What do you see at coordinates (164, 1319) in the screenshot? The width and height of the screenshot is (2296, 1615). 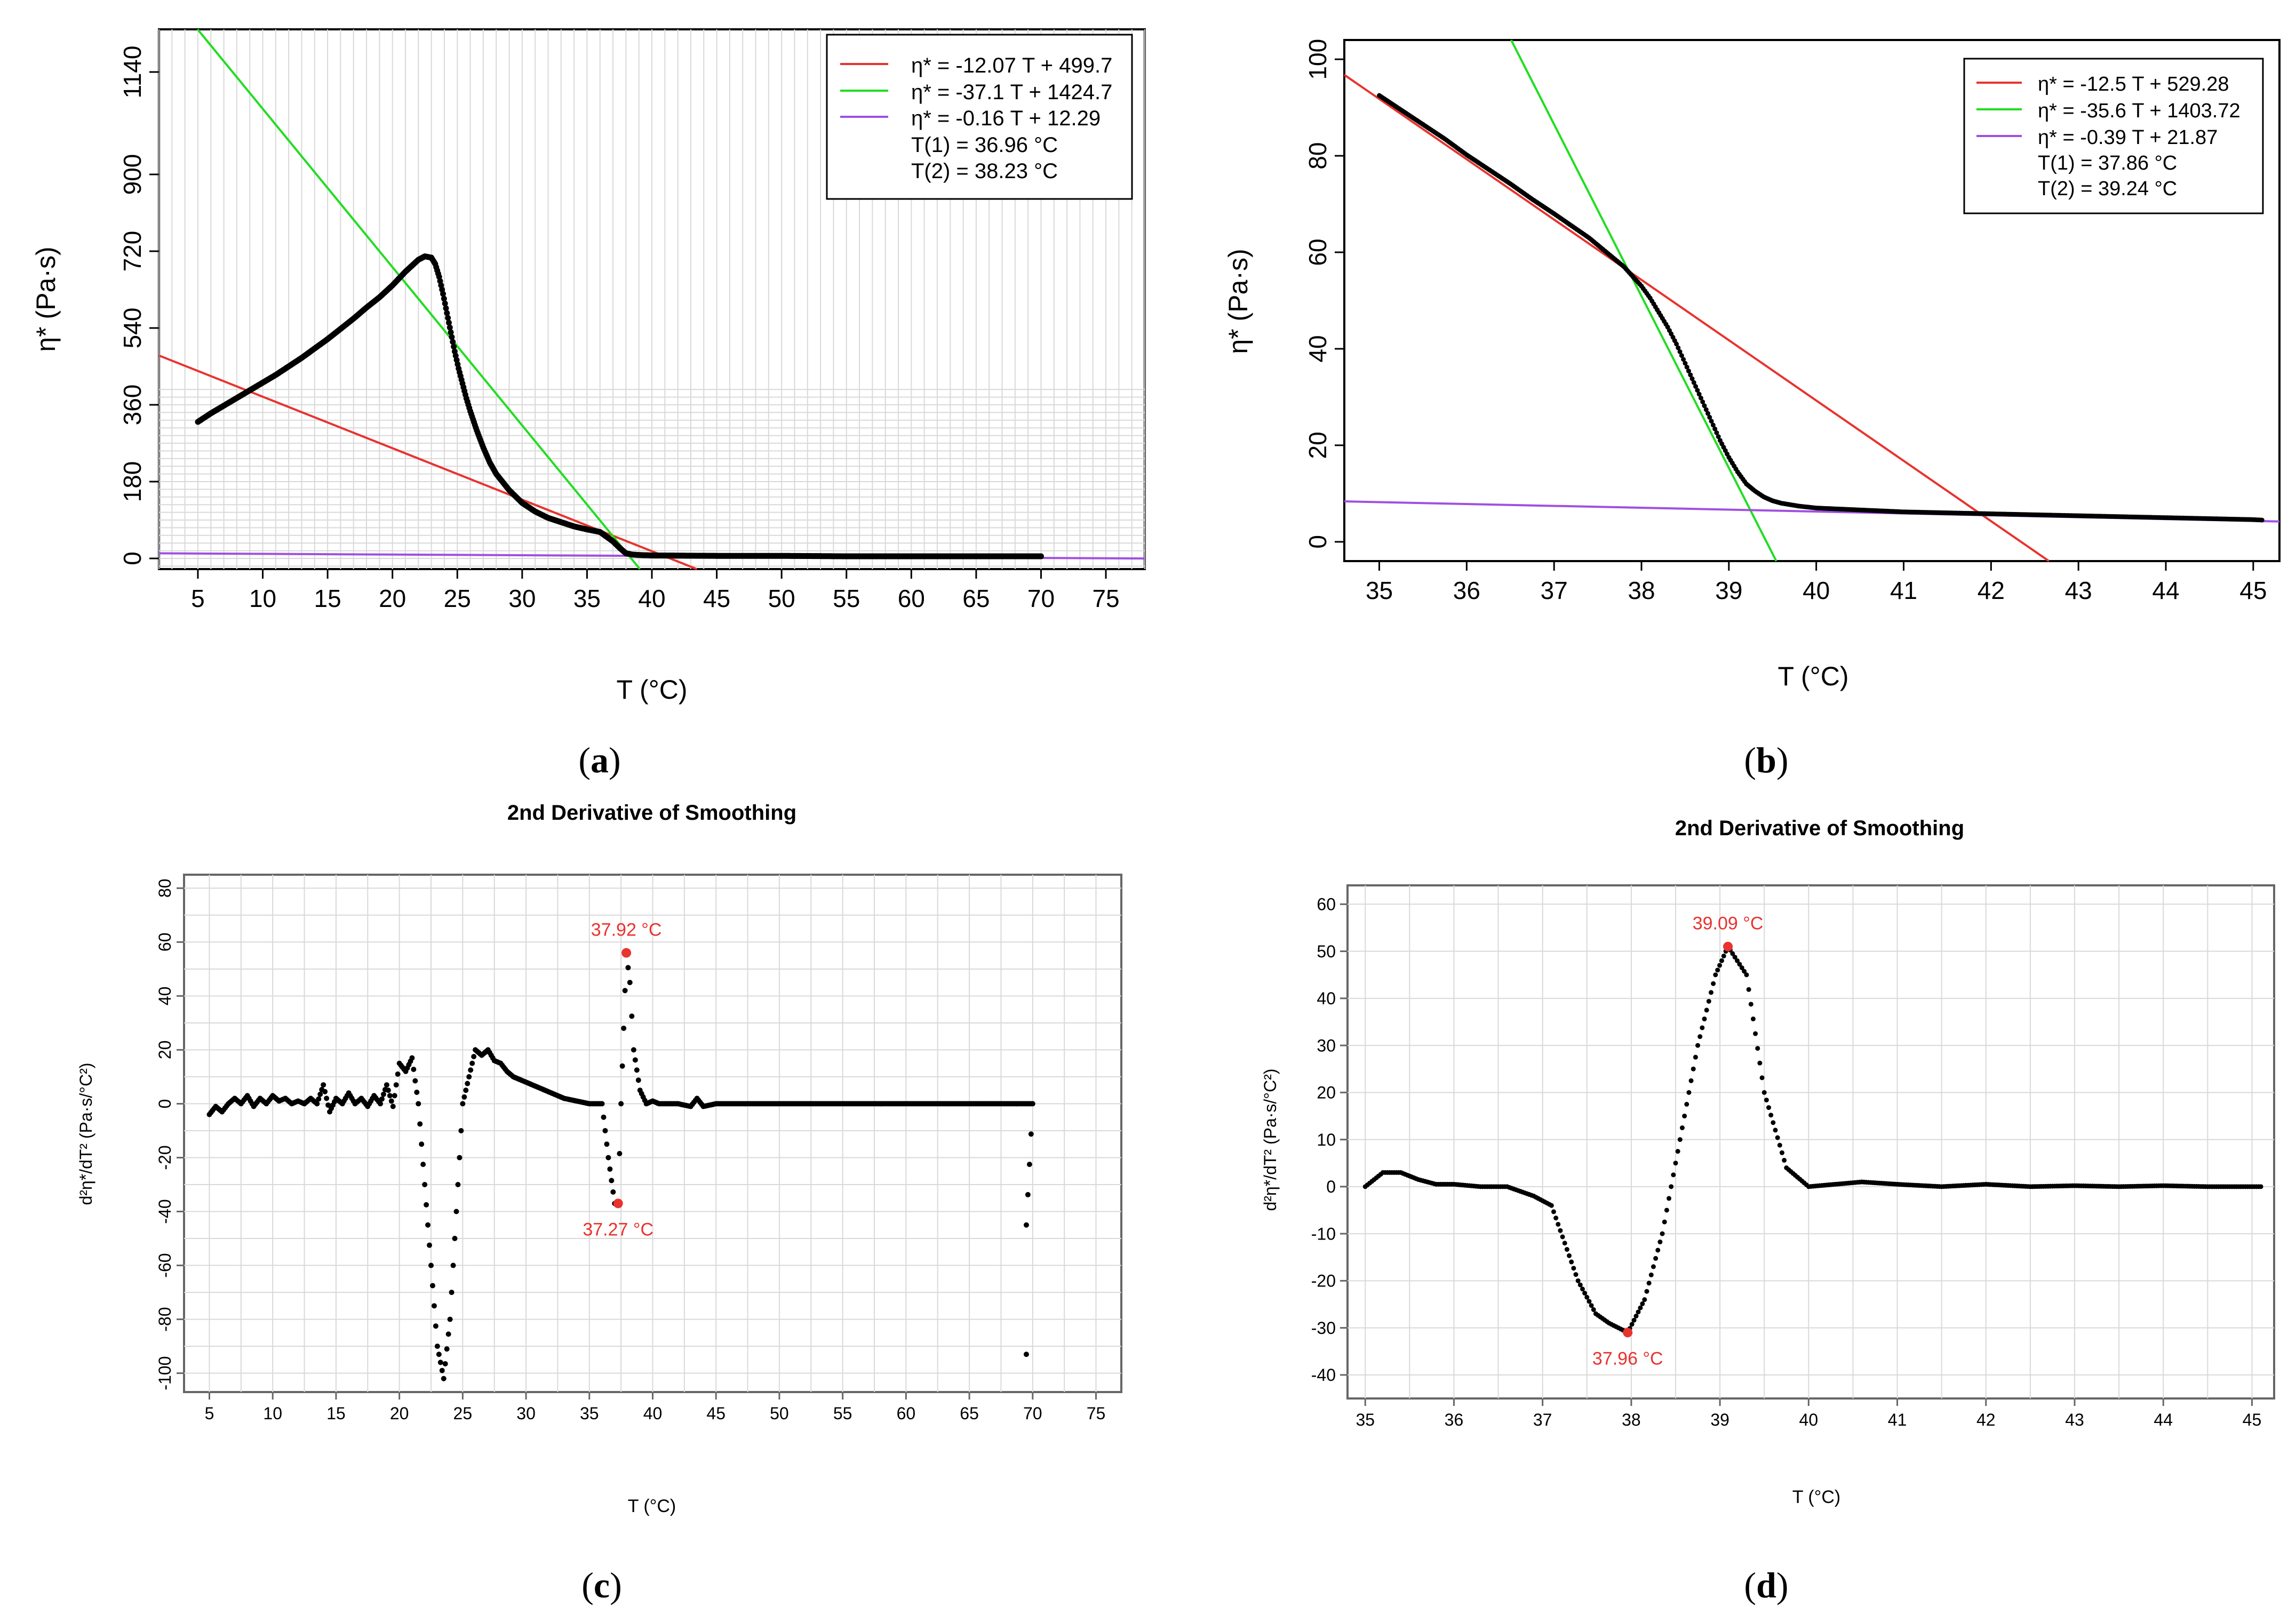 I see `y-tick-label: -80` at bounding box center [164, 1319].